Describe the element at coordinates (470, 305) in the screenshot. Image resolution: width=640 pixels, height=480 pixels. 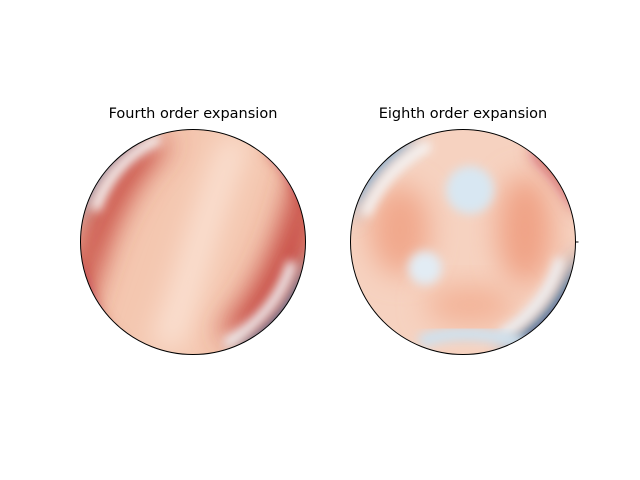
I see `heatmap-warm-bottom` at that location.